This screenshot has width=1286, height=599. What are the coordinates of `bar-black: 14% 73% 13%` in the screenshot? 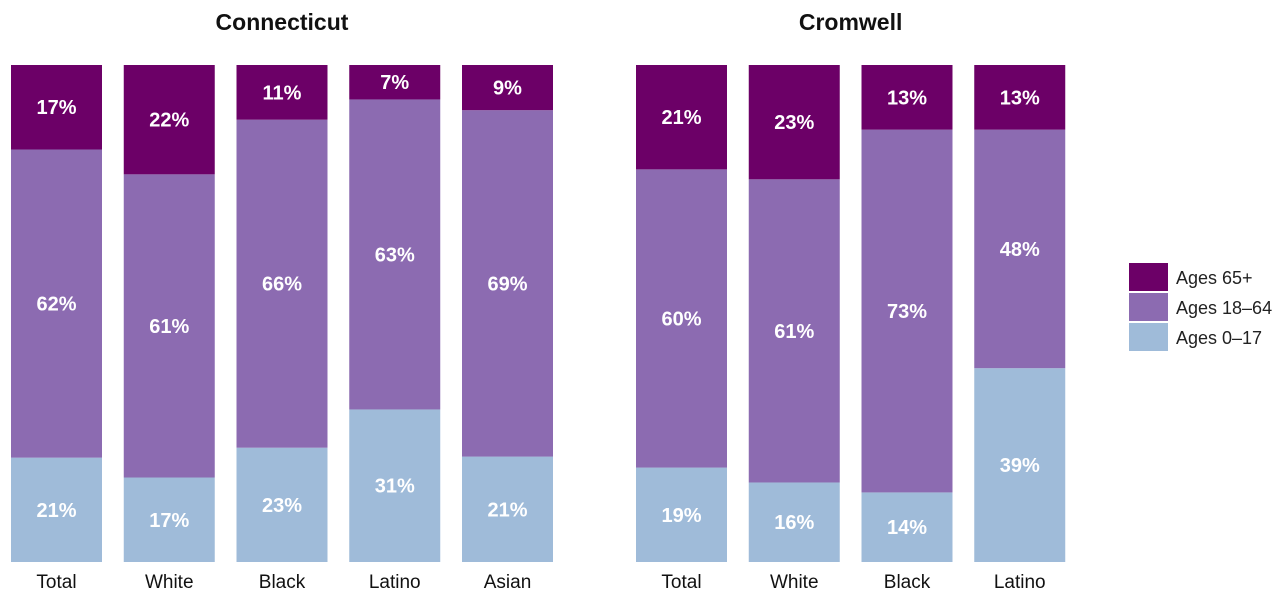 It's located at (907, 313).